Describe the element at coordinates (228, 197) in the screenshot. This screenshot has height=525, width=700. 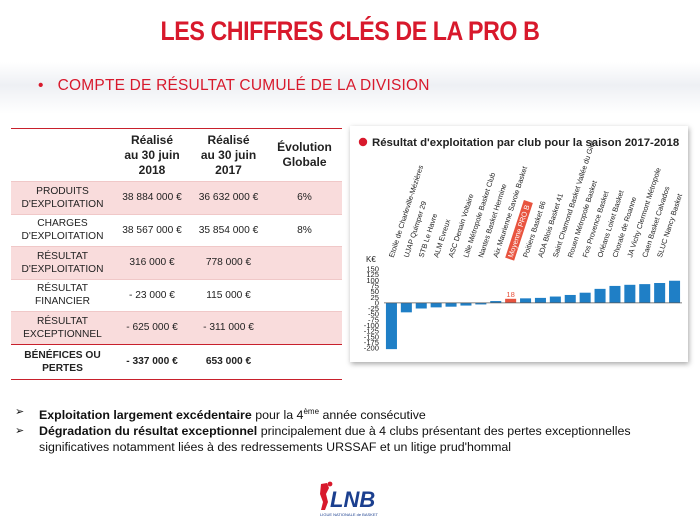
I see `cell-2017: 36 632 000 €` at that location.